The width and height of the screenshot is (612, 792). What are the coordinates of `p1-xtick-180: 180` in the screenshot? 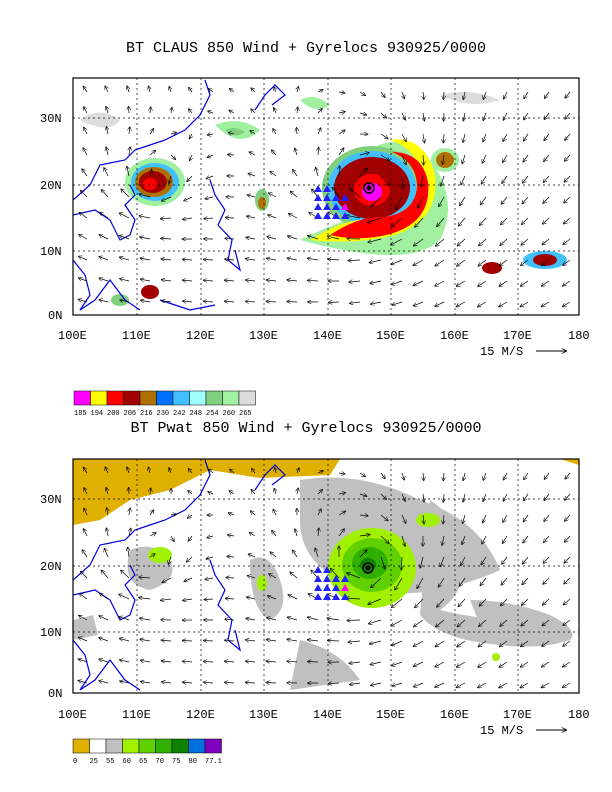 It's located at (579, 336).